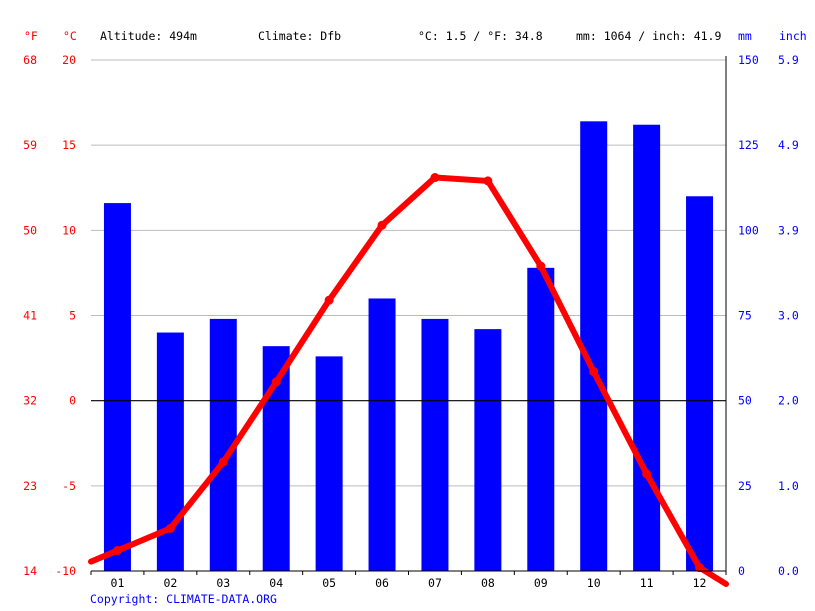 Image resolution: width=815 pixels, height=611 pixels. I want to click on celsius-tick-label: -5, so click(69, 486).